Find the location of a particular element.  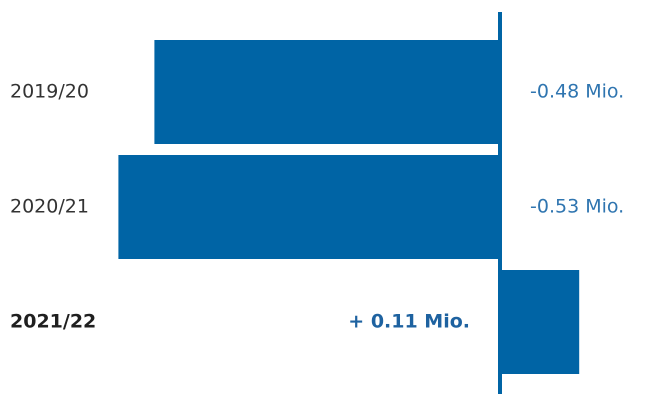

value-label: -0.48 Mio. is located at coordinates (577, 92).